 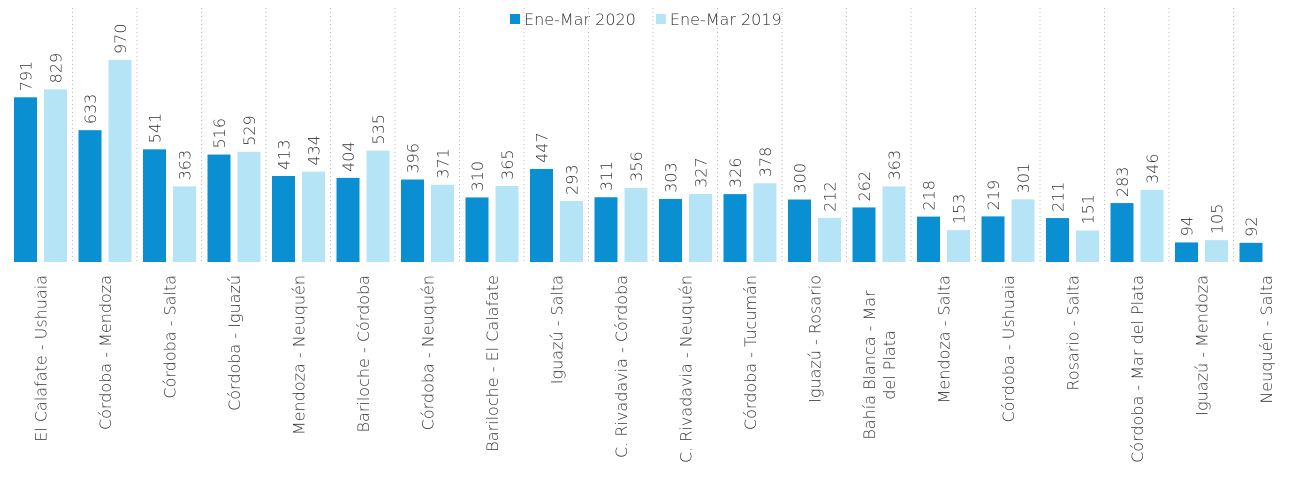 What do you see at coordinates (348, 156) in the screenshot?
I see `value-label: 404` at bounding box center [348, 156].